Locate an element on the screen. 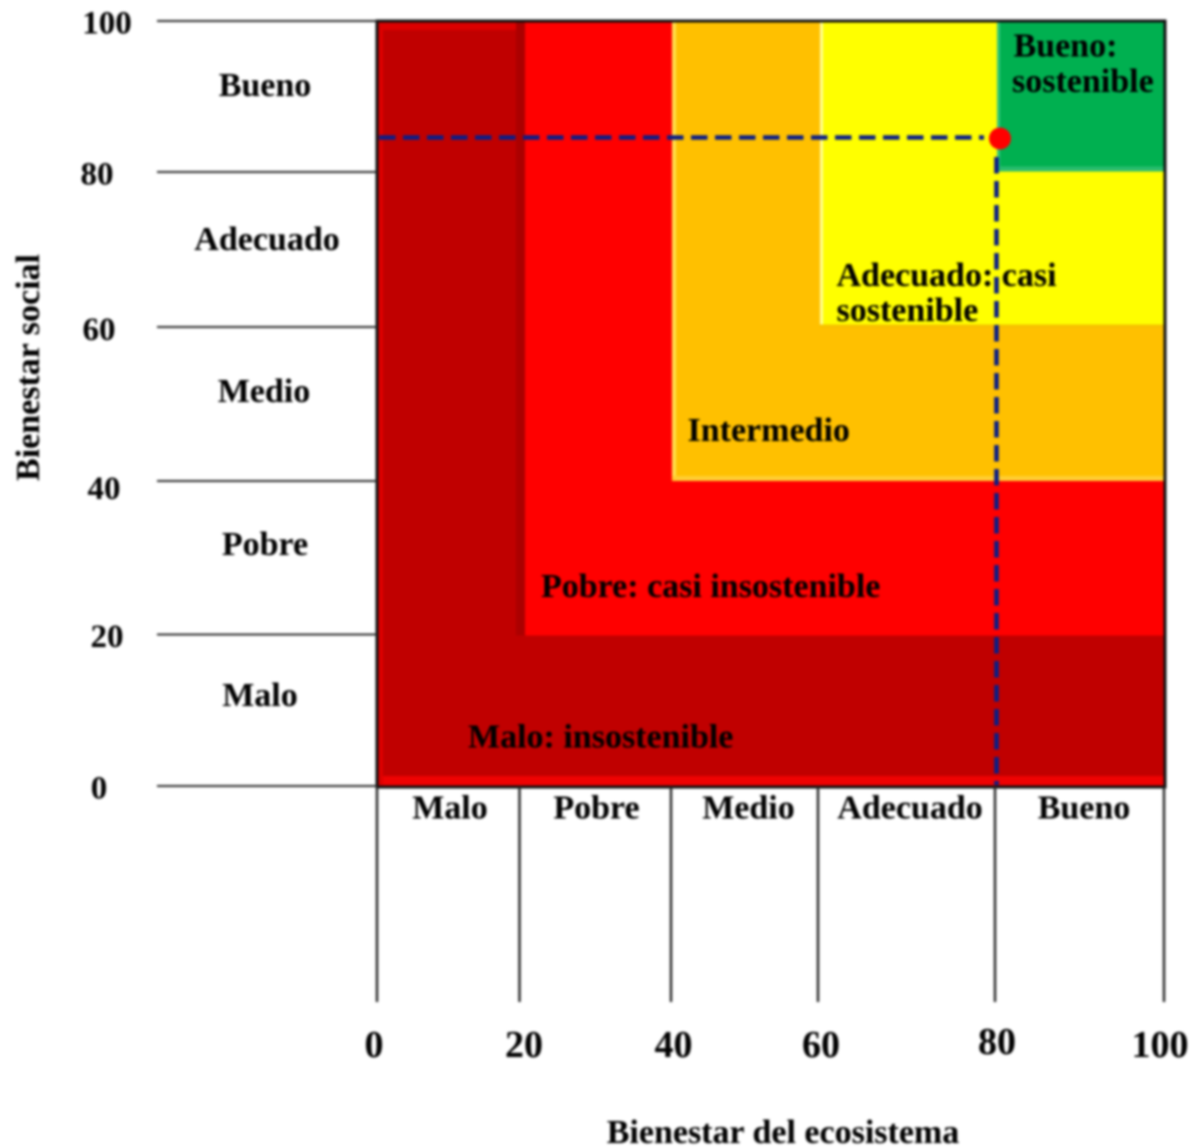 The image size is (1200, 1148). svg-text: Intermedio is located at coordinates (769, 430).